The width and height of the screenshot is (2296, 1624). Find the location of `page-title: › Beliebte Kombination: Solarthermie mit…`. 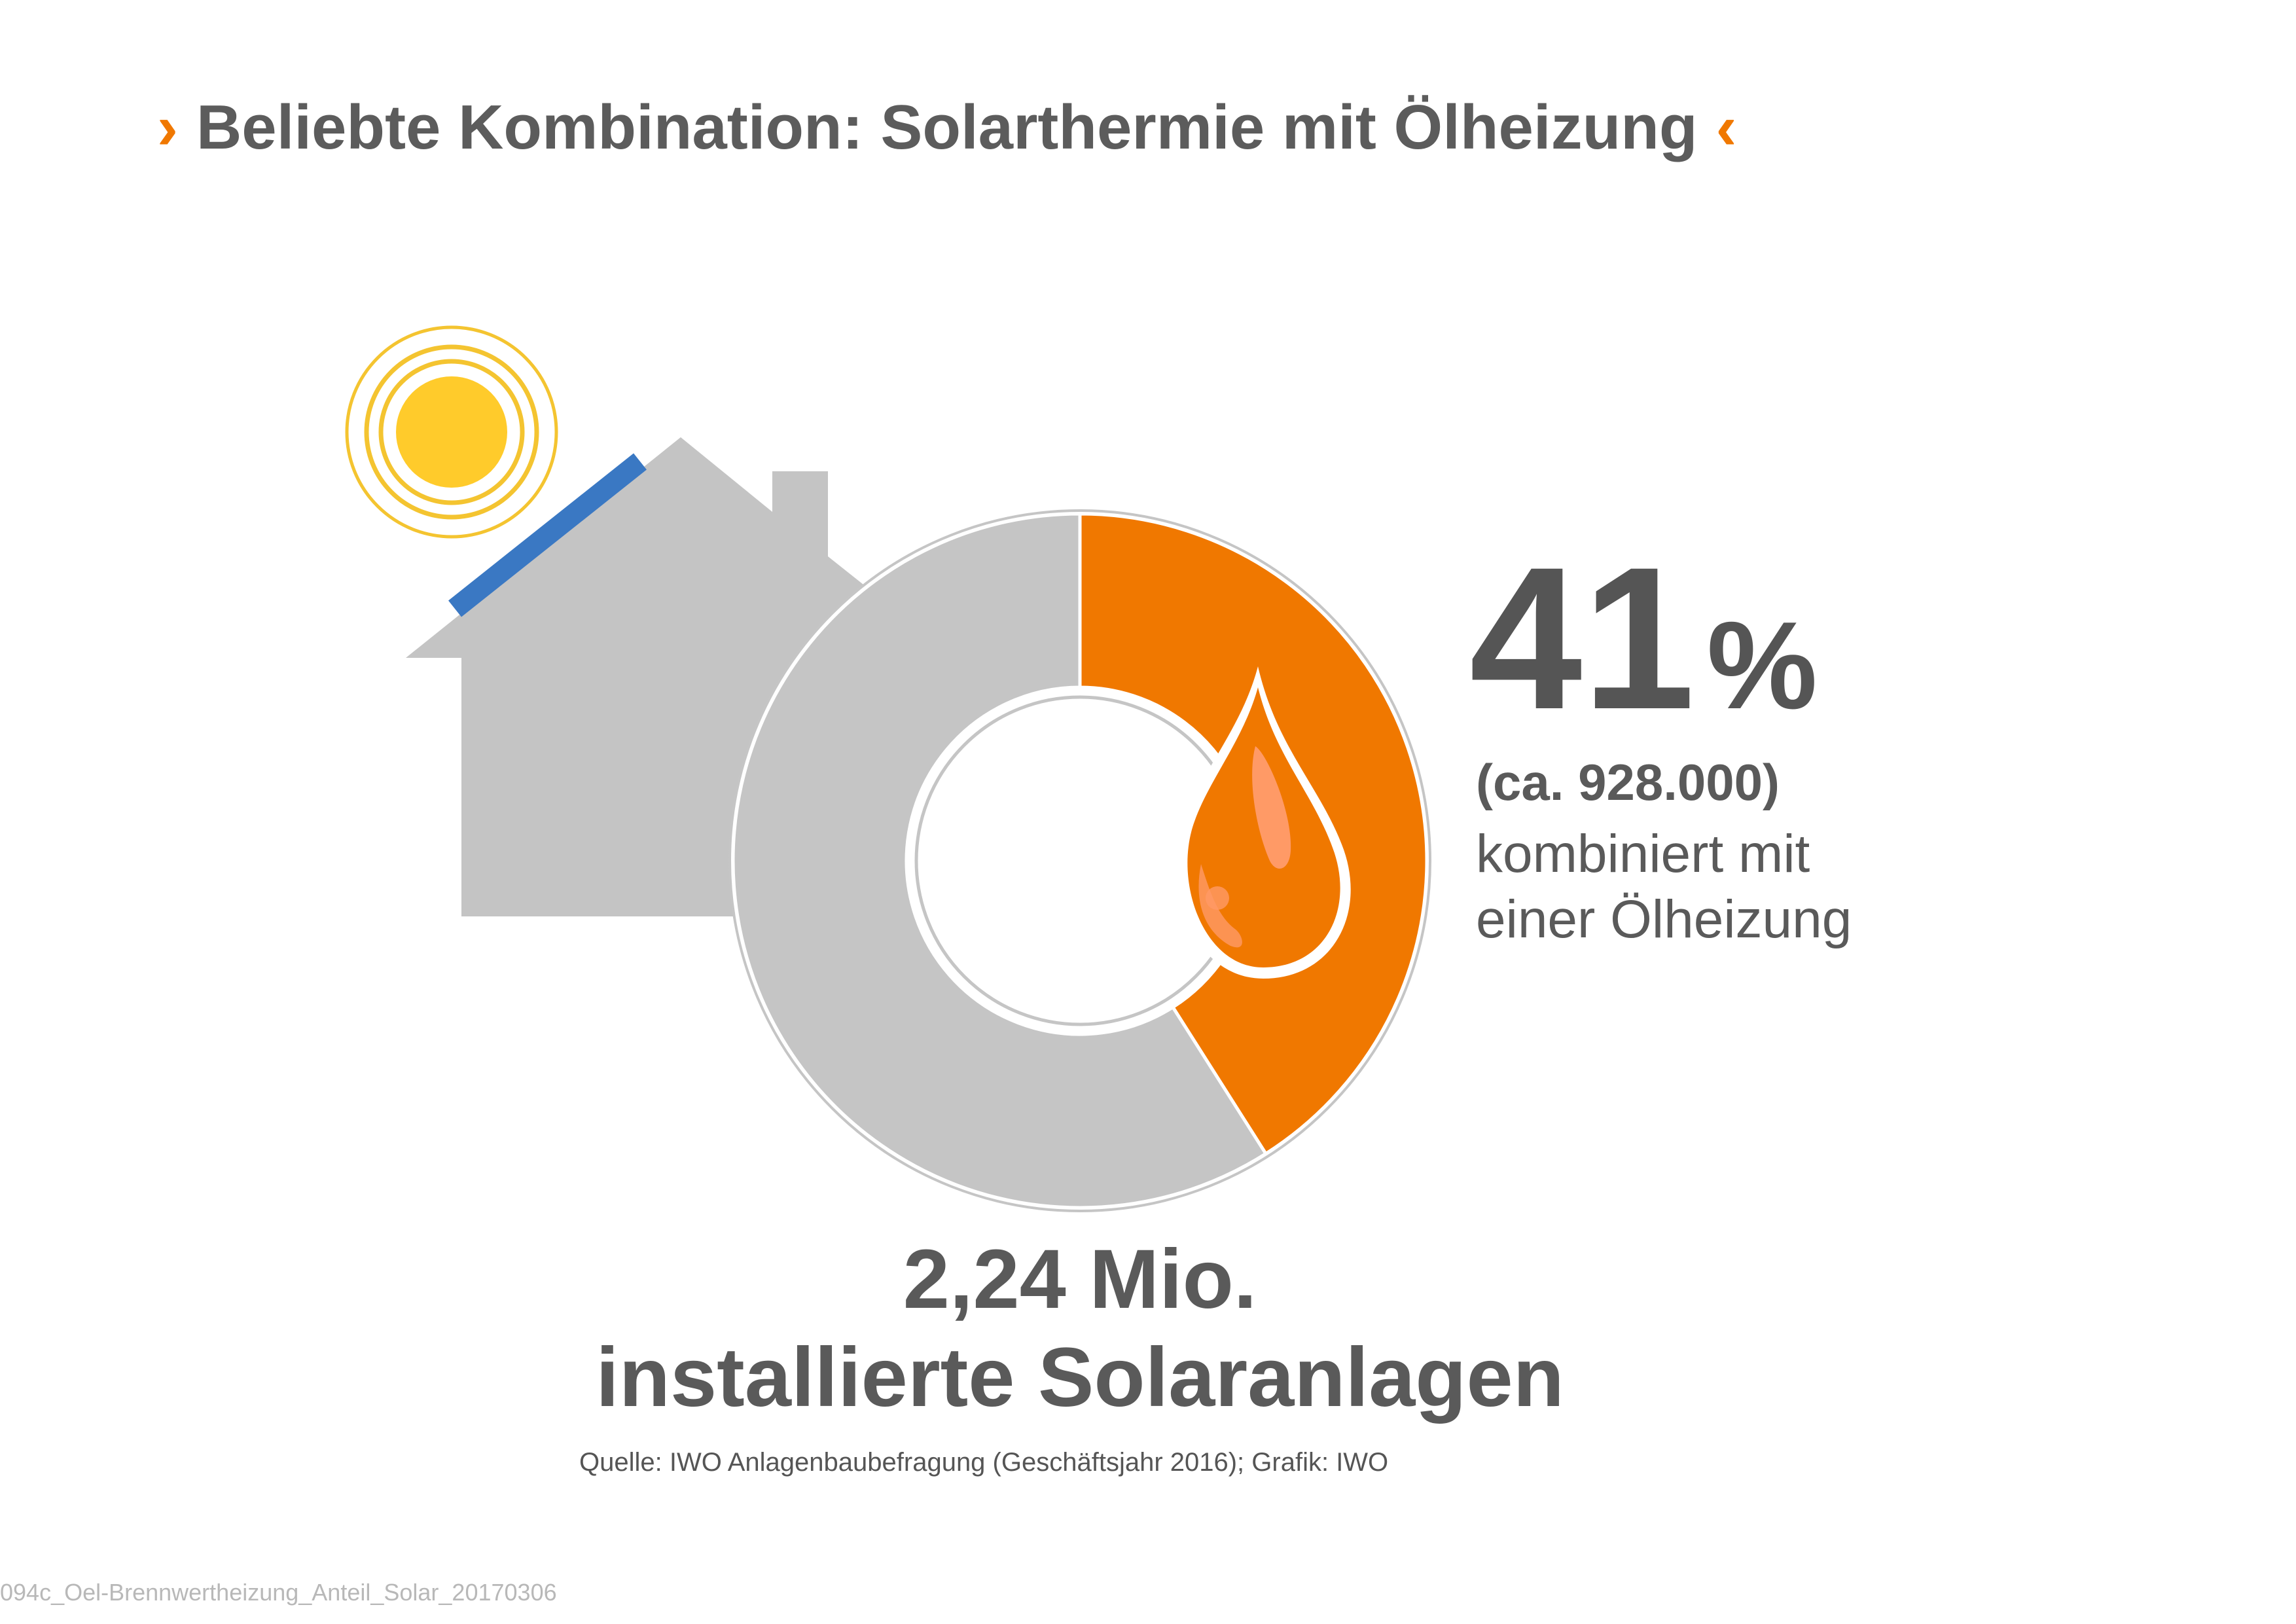

page-title: › Beliebte Kombination: Solarthermie mit… is located at coordinates (946, 128).